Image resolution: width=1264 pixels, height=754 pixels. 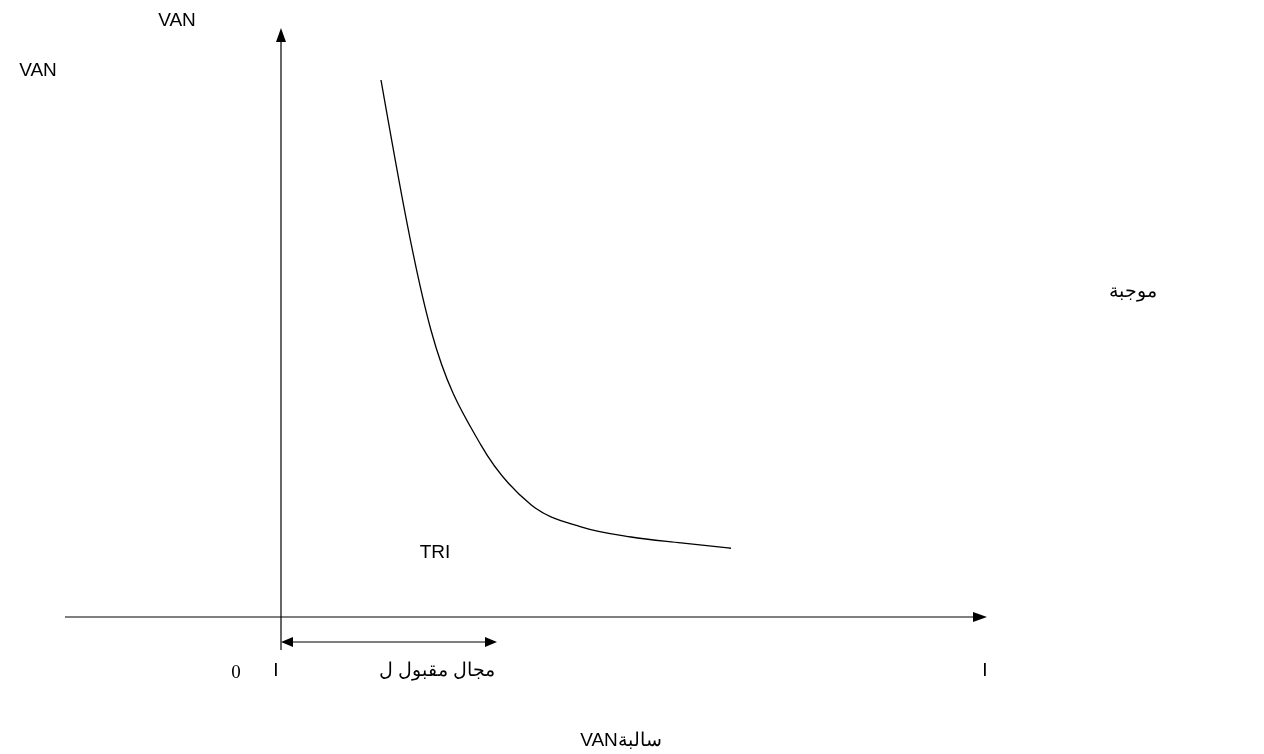 What do you see at coordinates (177, 19) in the screenshot?
I see `y-axis-title: VAN` at bounding box center [177, 19].